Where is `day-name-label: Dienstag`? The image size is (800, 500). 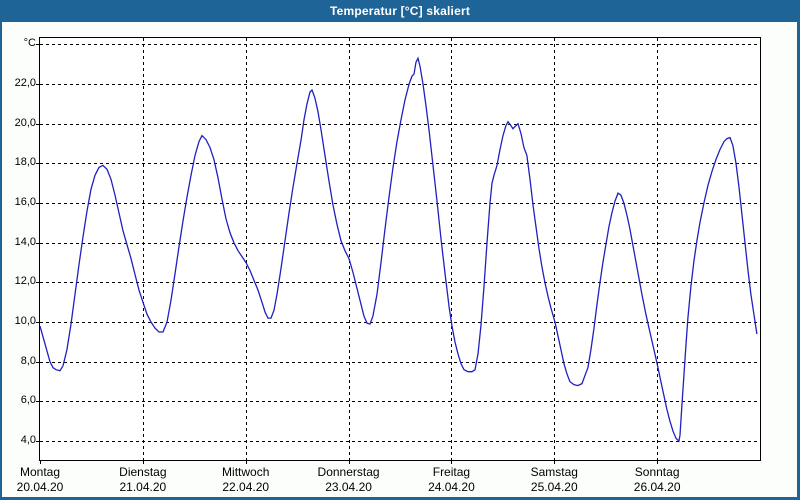 day-name-label: Dienstag is located at coordinates (143, 472).